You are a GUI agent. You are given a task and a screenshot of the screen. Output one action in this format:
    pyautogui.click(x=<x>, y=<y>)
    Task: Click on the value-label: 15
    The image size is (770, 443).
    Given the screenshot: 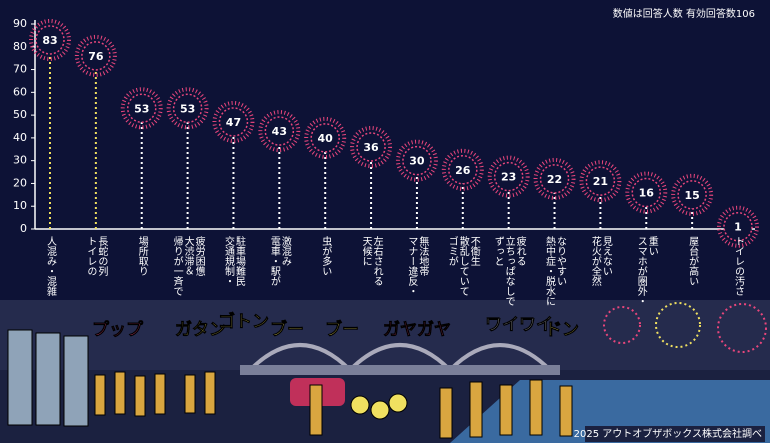 What is the action you would take?
    pyautogui.click(x=691, y=195)
    